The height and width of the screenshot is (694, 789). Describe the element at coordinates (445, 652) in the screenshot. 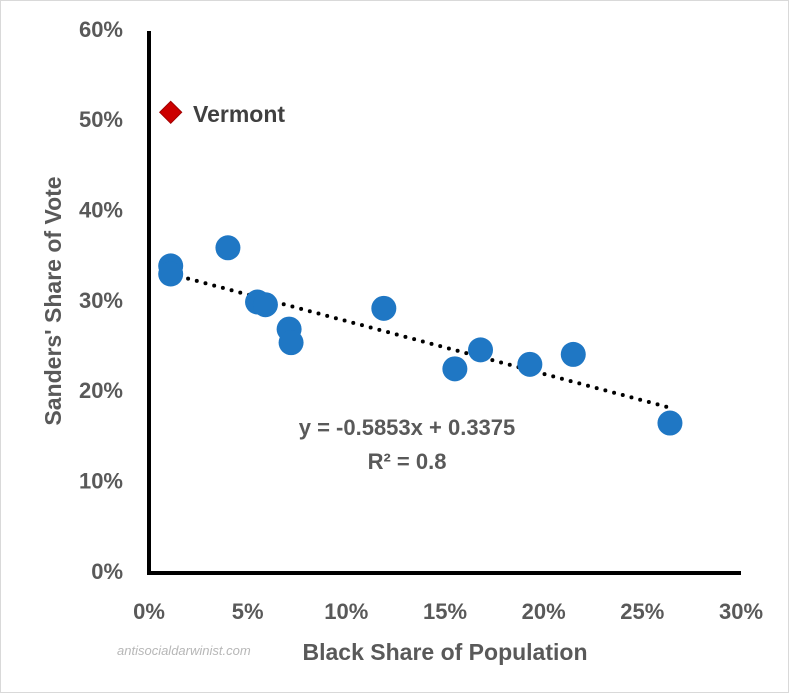

I see `x-axis-title: Black Share of Population` at that location.